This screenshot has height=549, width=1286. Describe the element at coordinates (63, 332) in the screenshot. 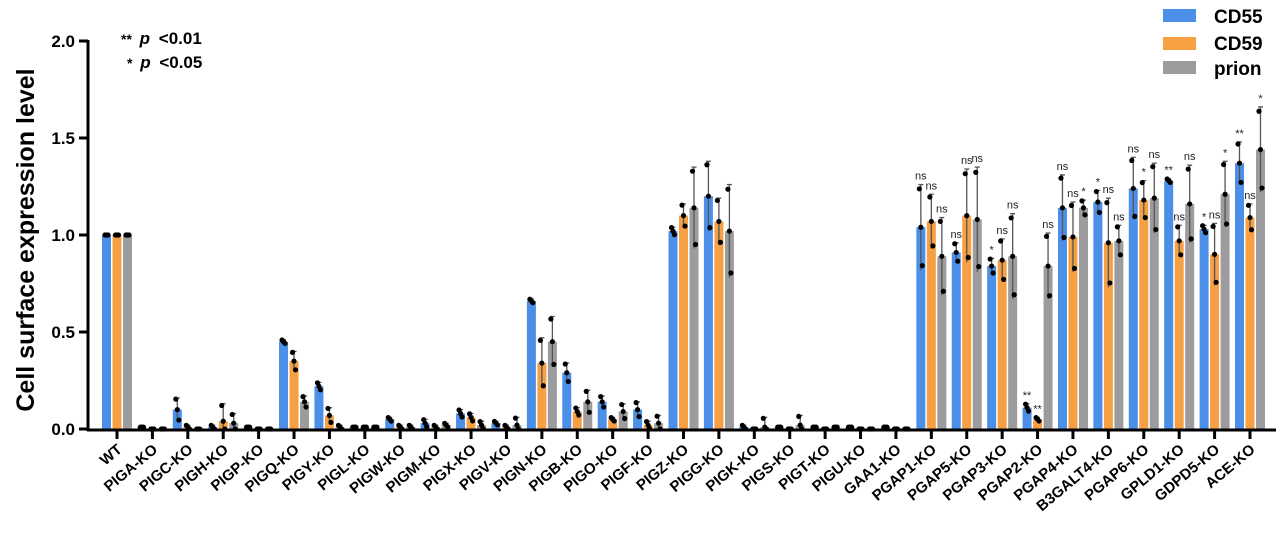

I see `y-tick-label: 0.5` at that location.